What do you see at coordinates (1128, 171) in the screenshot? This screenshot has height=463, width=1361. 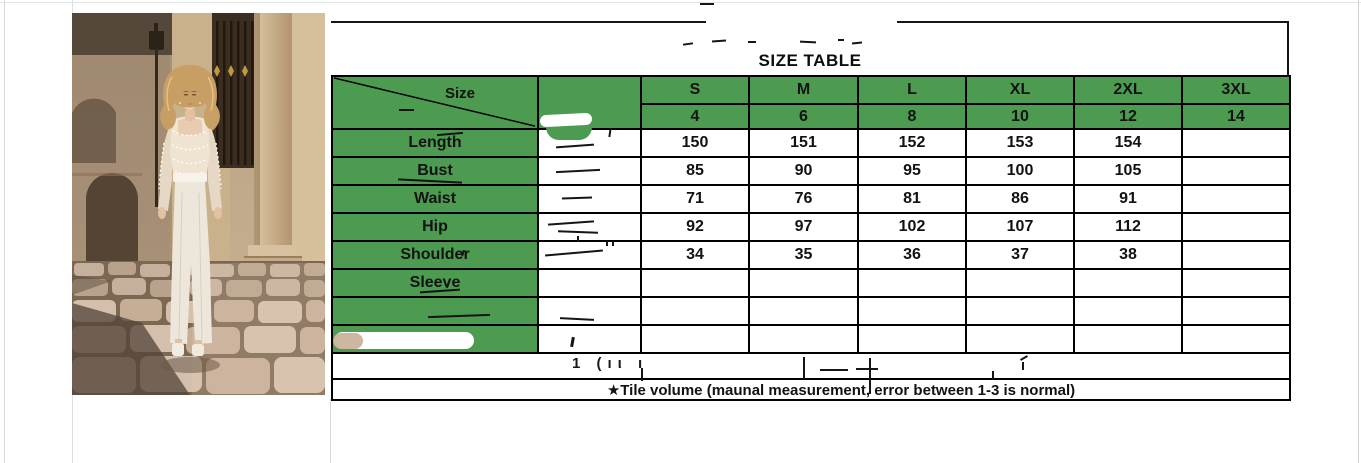 I see `value-cell: 105` at bounding box center [1128, 171].